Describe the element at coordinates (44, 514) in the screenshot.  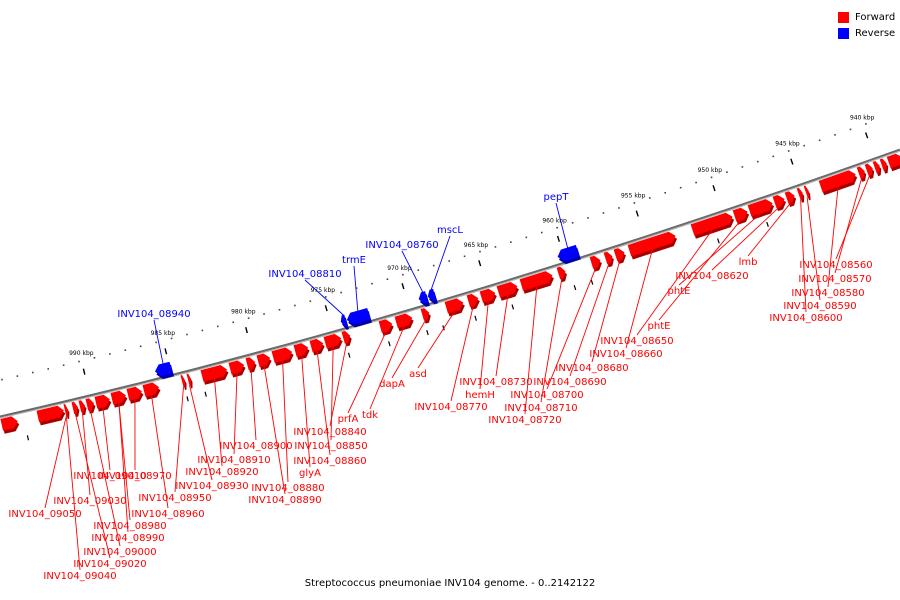
I see `gene-label: INV104_09050` at that location.